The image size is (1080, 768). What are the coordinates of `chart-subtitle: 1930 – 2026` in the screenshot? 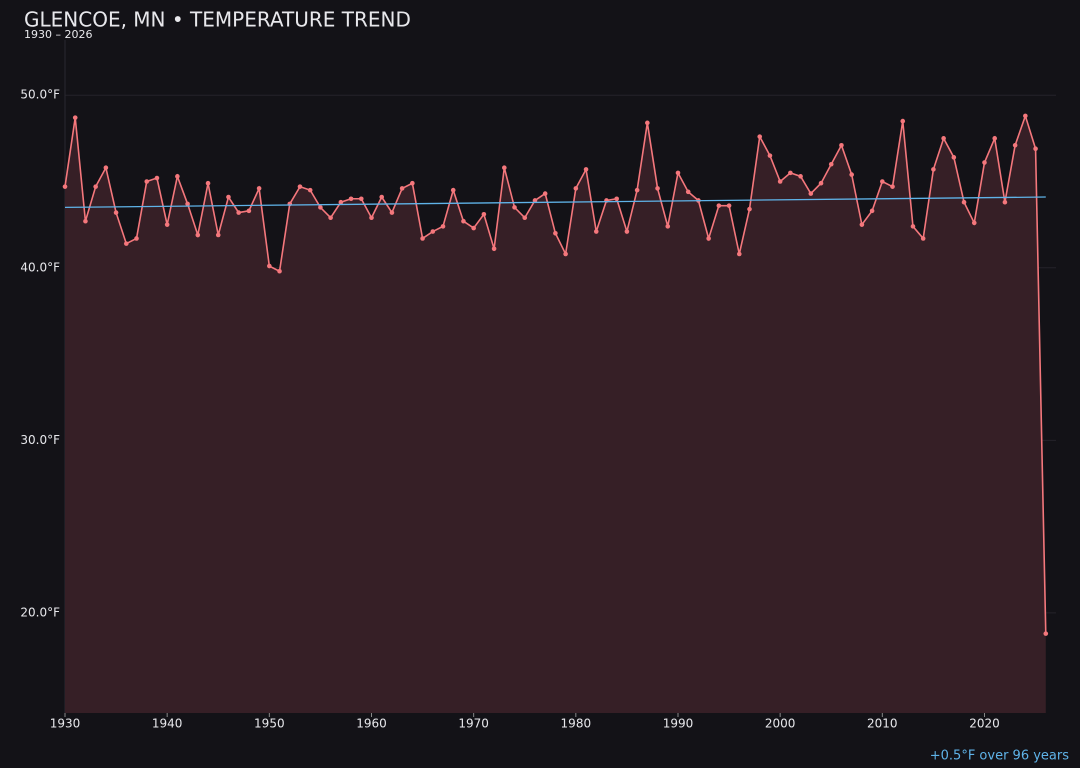 It's located at (58, 34).